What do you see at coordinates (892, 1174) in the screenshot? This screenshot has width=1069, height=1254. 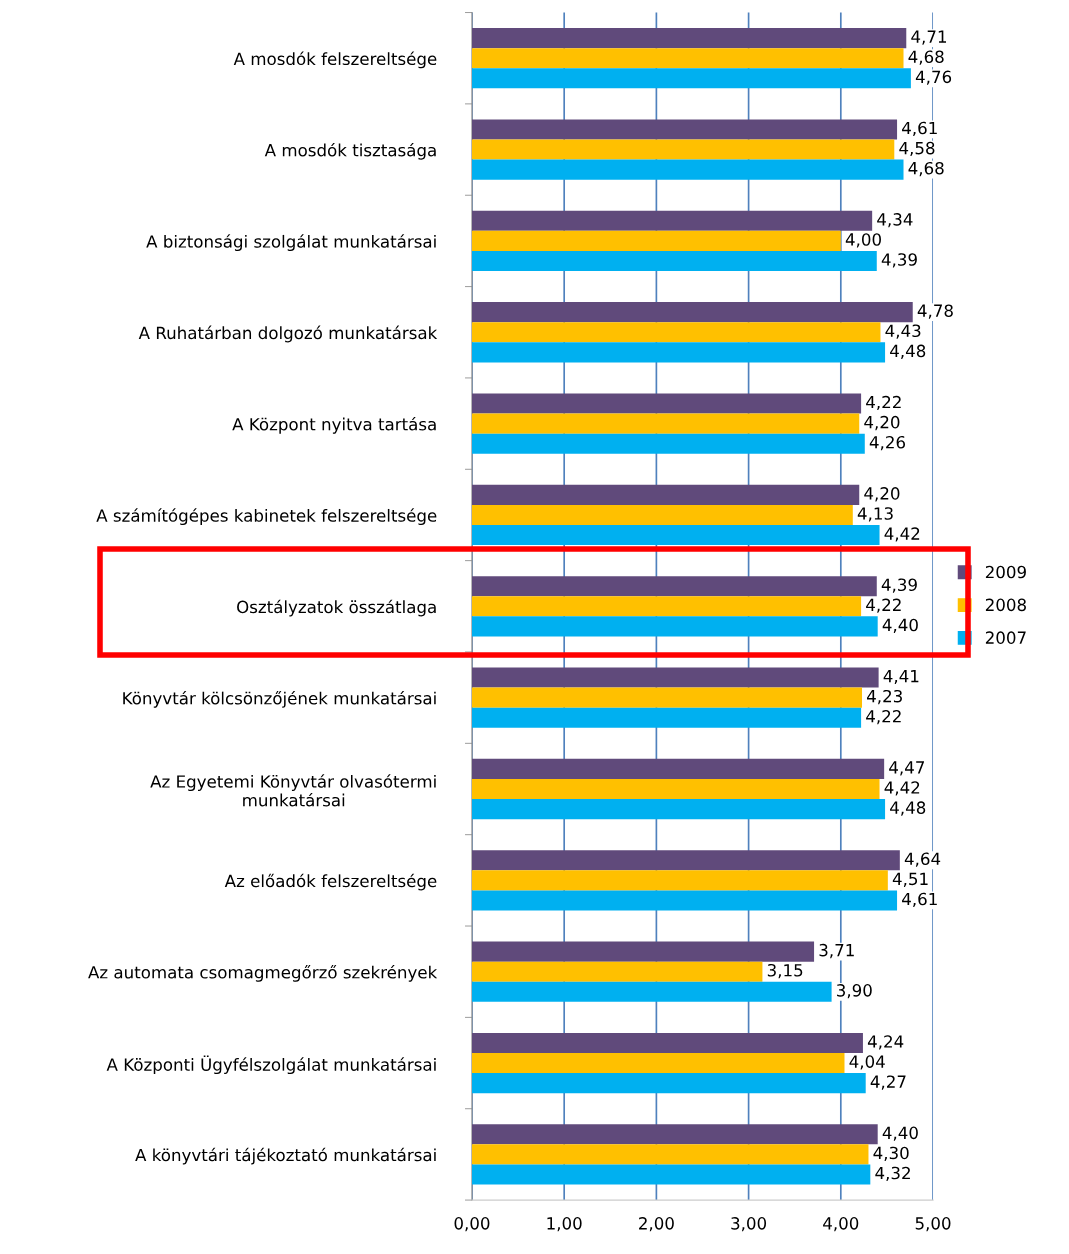 I see `data-label: 4,32` at bounding box center [892, 1174].